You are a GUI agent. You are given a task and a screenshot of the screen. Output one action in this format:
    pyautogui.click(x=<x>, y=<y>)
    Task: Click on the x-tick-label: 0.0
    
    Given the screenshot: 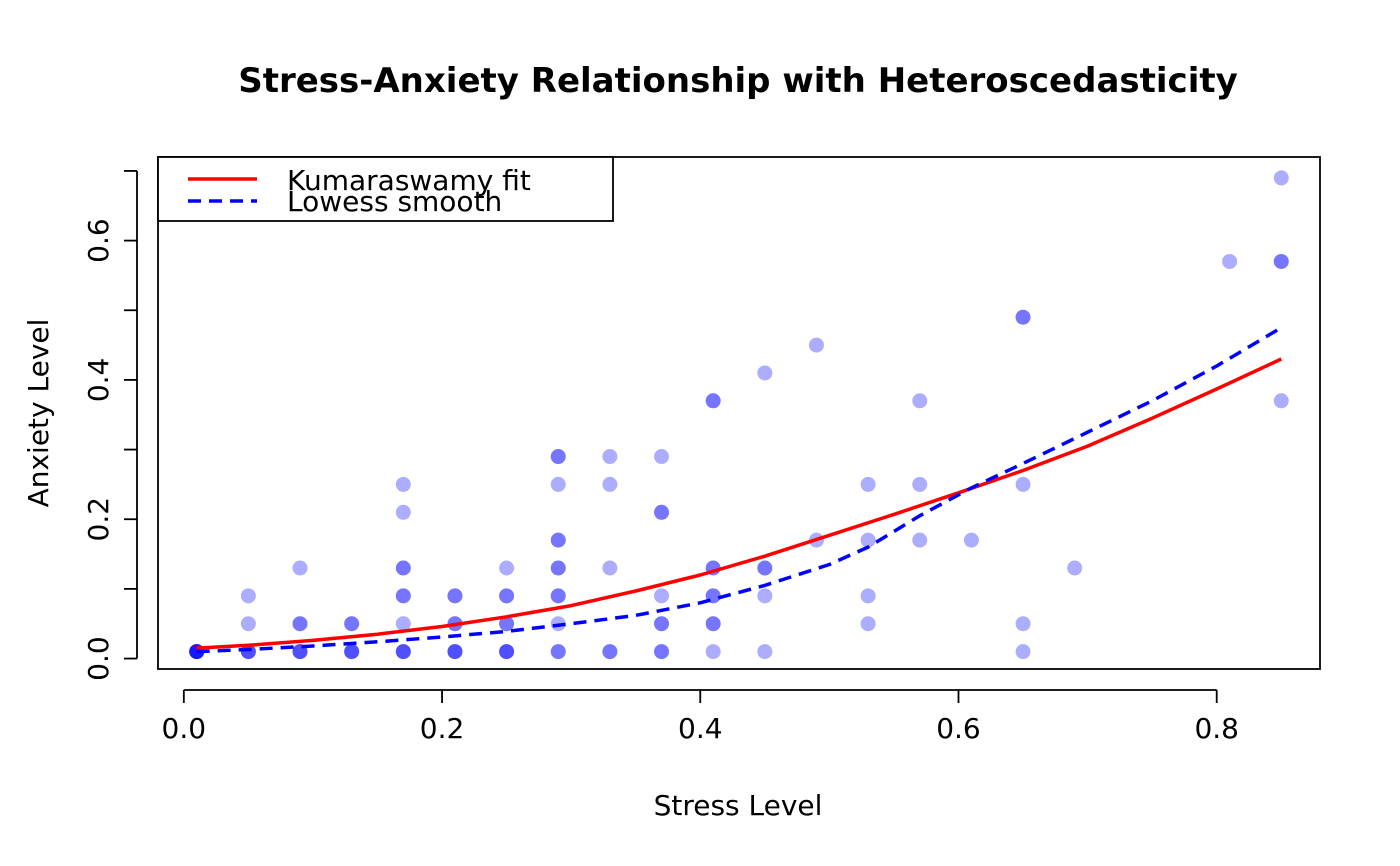 What is the action you would take?
    pyautogui.click(x=184, y=728)
    